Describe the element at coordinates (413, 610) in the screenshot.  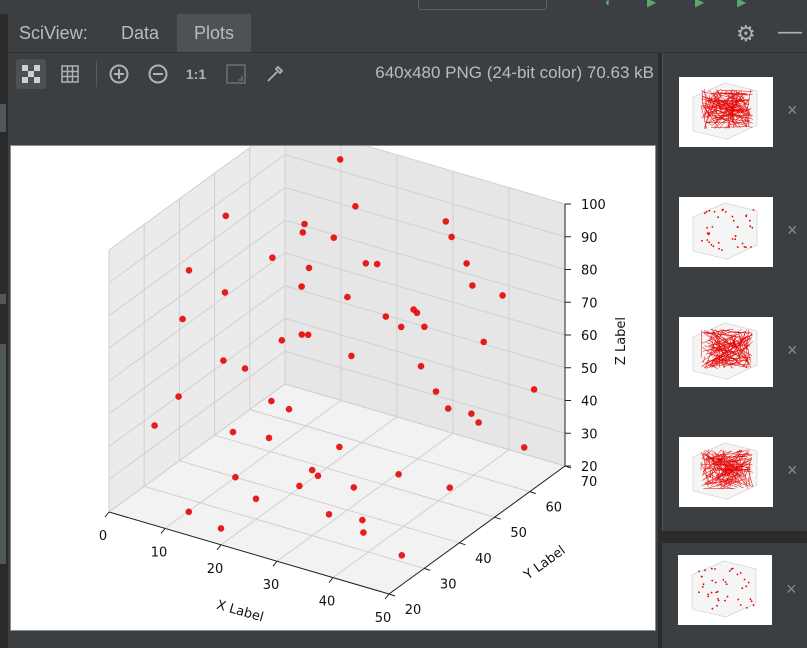
I see `y-tick-label: 20` at that location.